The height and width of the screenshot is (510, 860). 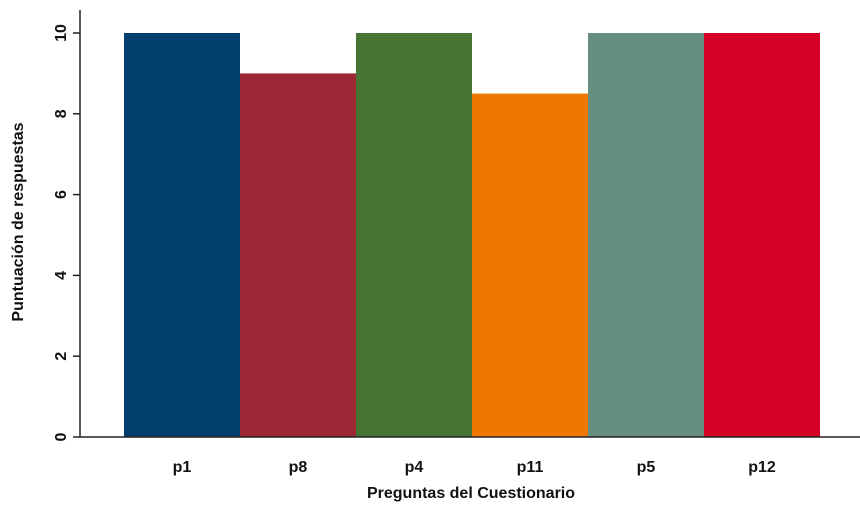 What do you see at coordinates (414, 467) in the screenshot?
I see `x-tick-label-p4: p4` at bounding box center [414, 467].